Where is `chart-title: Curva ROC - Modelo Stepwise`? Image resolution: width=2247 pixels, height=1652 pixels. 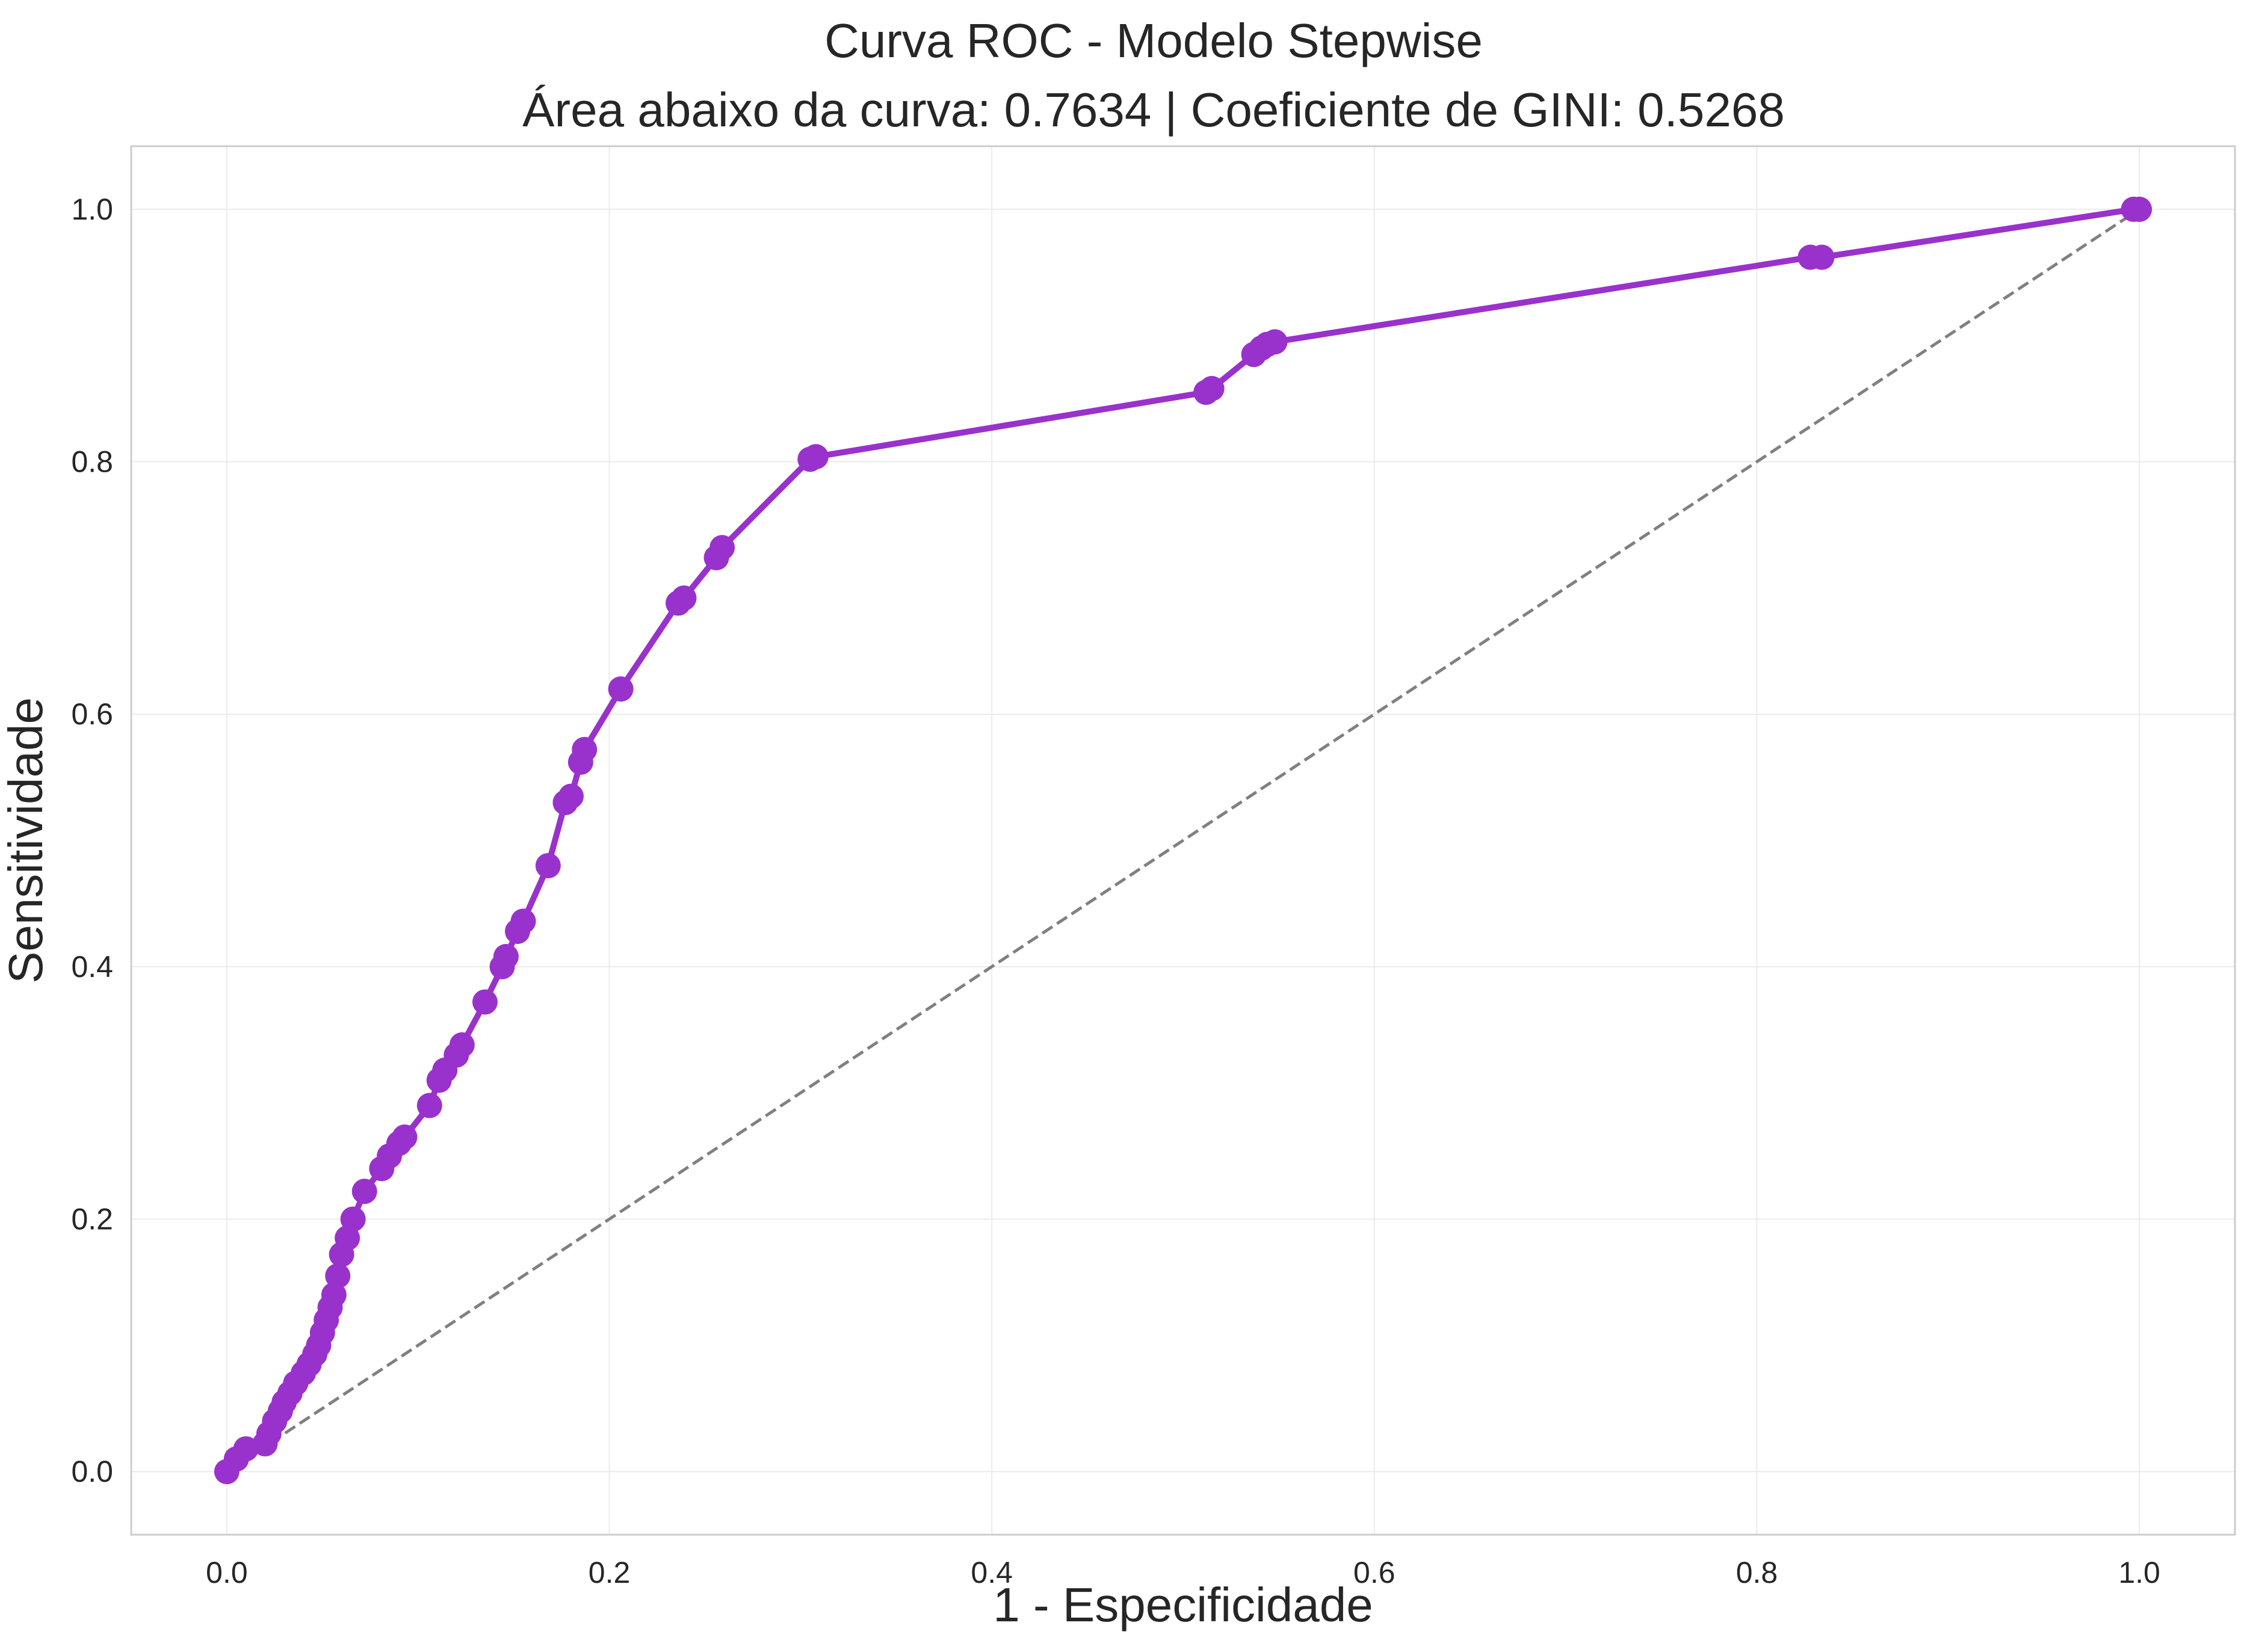 chart-title: Curva ROC - Modelo Stepwise is located at coordinates (1153, 40).